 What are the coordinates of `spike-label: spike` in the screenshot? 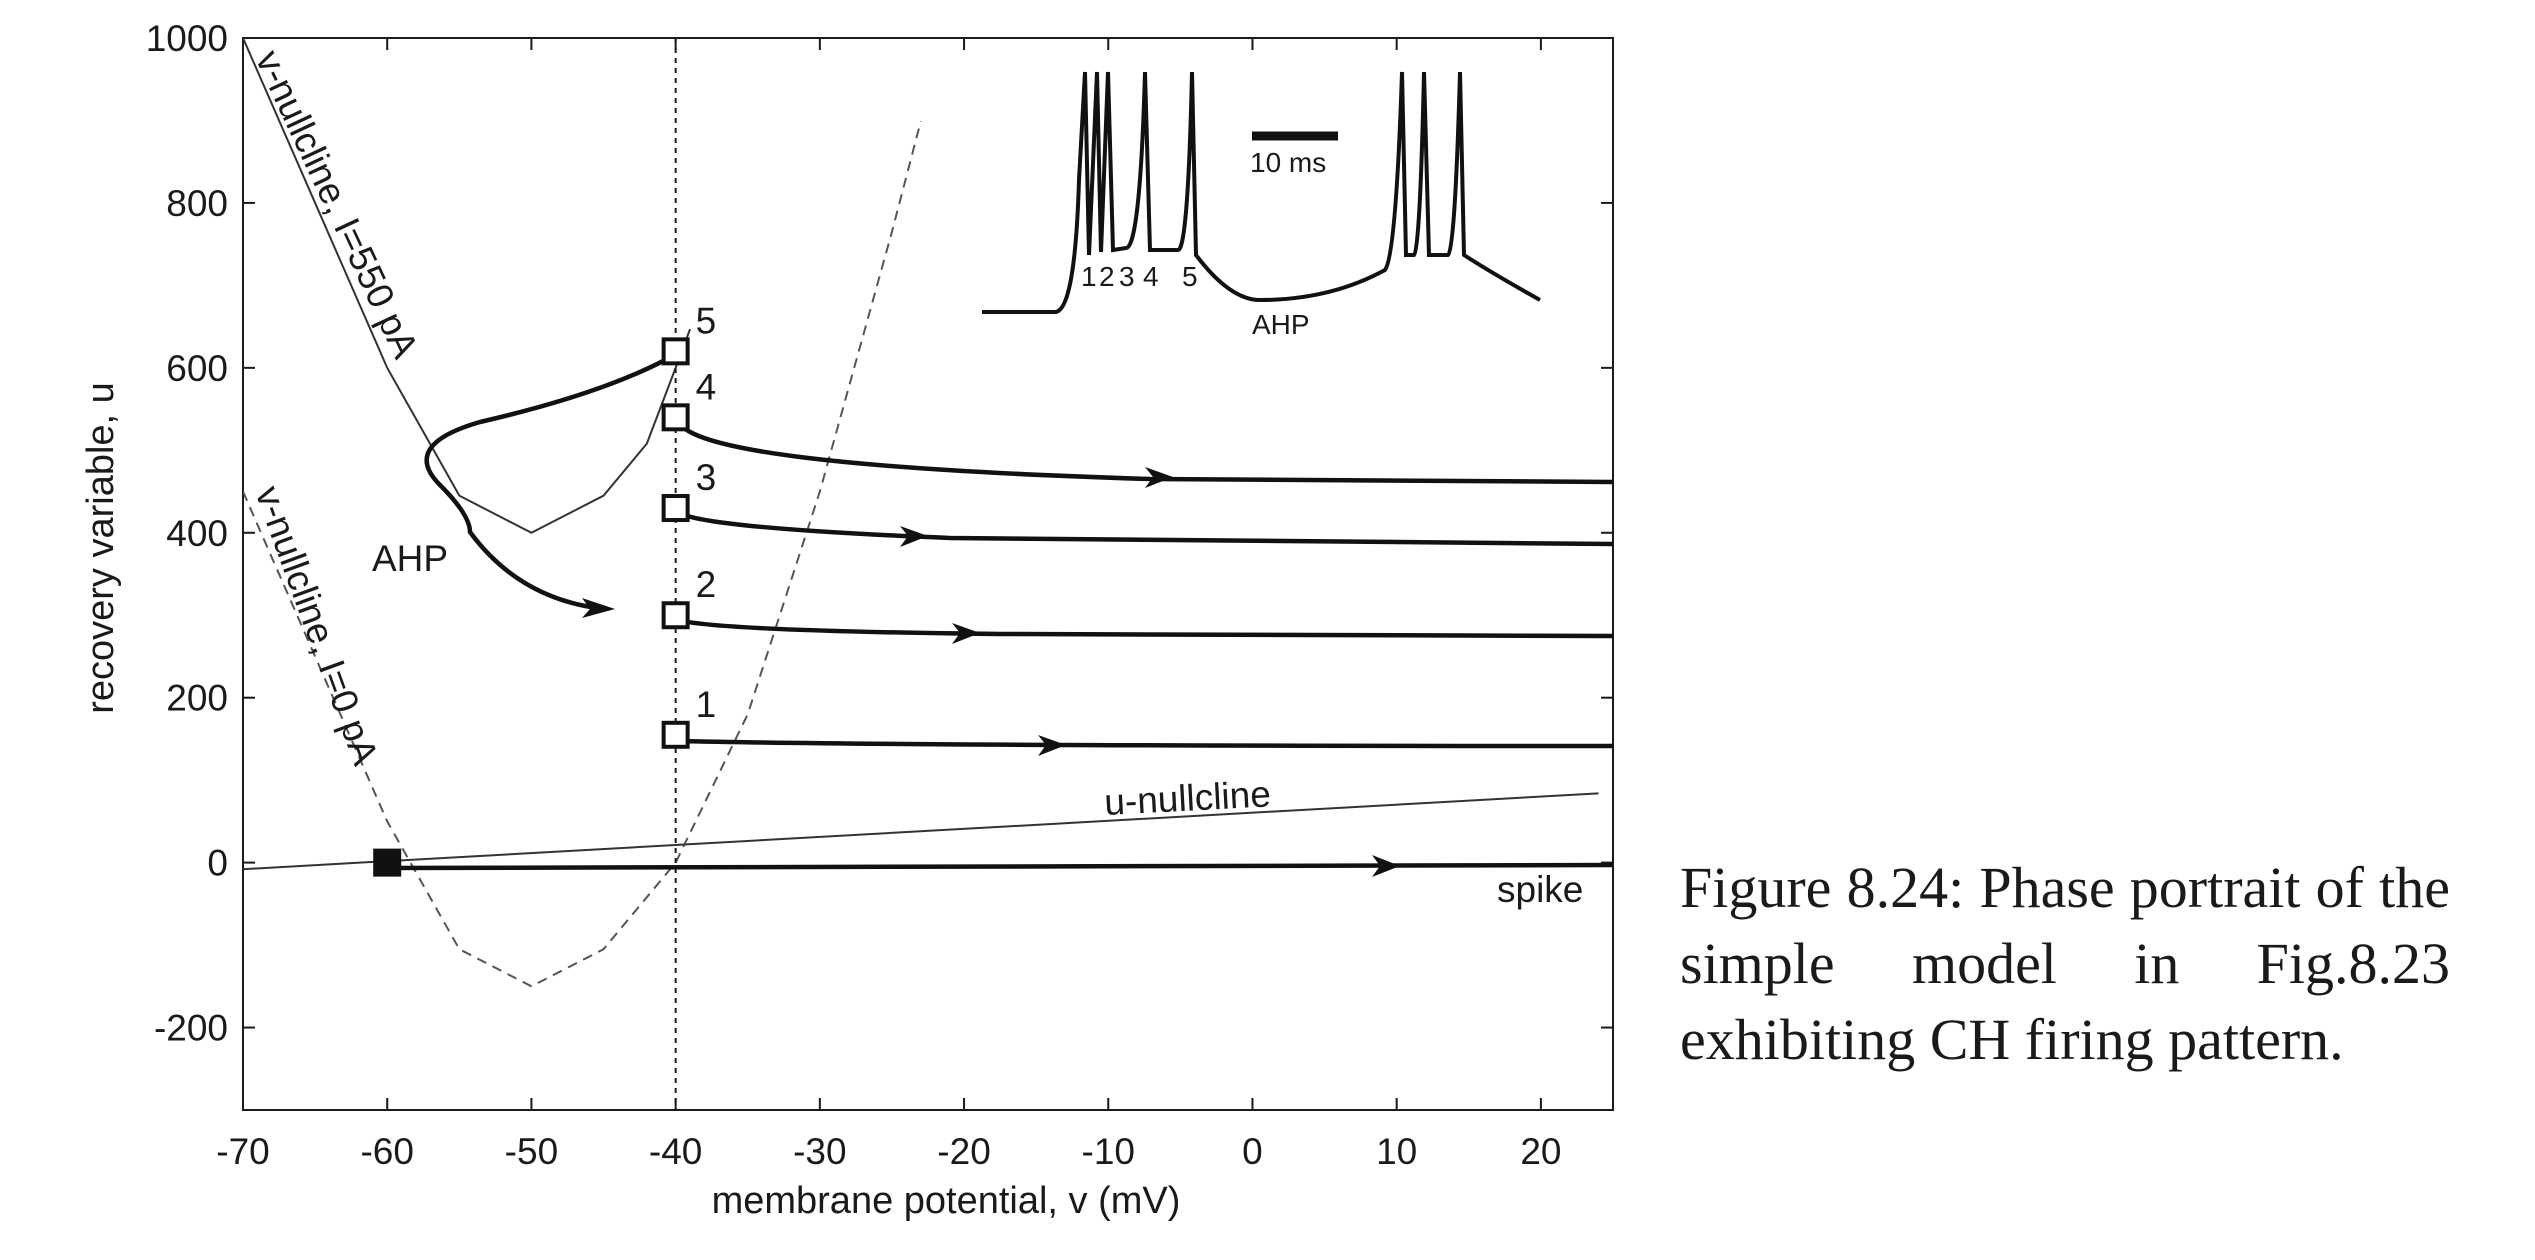 It's located at (1540, 889).